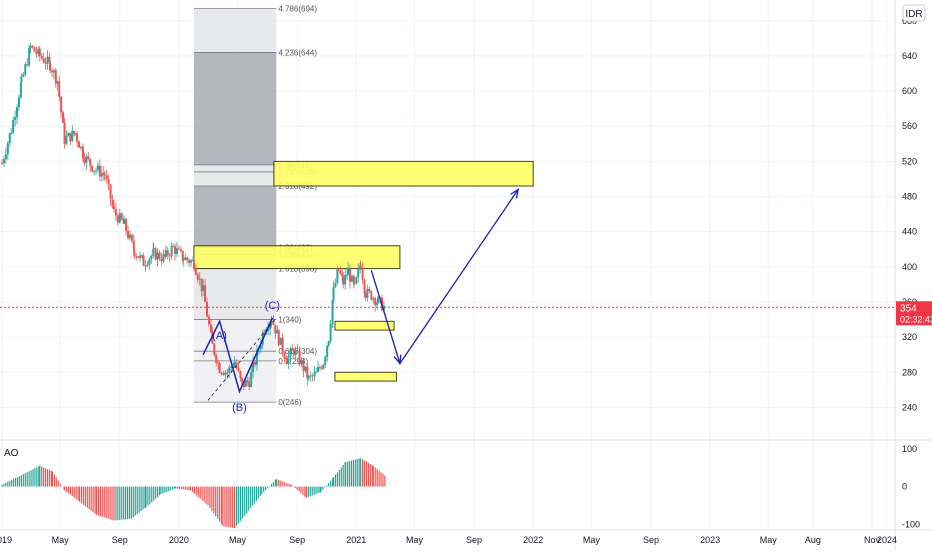 The height and width of the screenshot is (555, 932). Describe the element at coordinates (909, 126) in the screenshot. I see `price-tick-label: 560` at that location.